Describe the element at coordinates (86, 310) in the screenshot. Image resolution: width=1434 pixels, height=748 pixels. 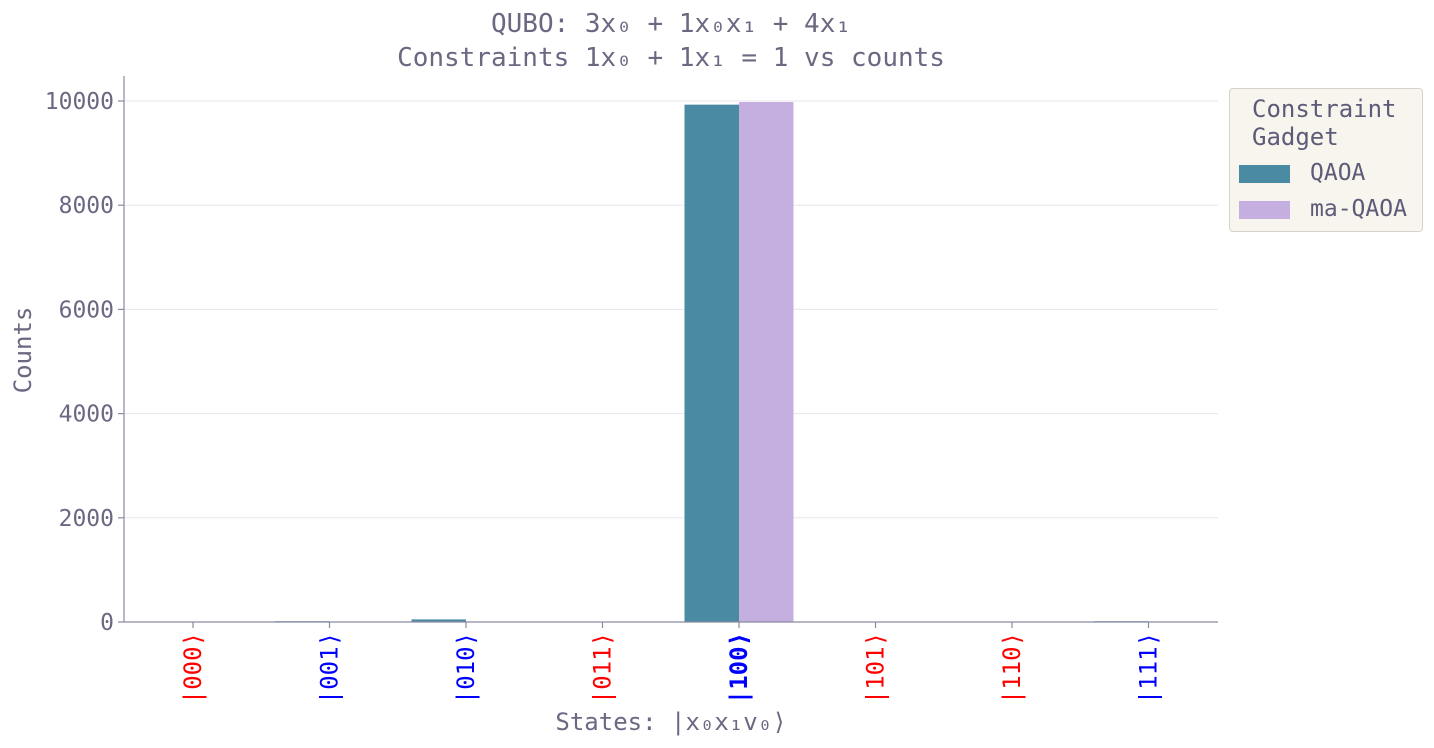
I see `y-tick-label: 6000` at that location.